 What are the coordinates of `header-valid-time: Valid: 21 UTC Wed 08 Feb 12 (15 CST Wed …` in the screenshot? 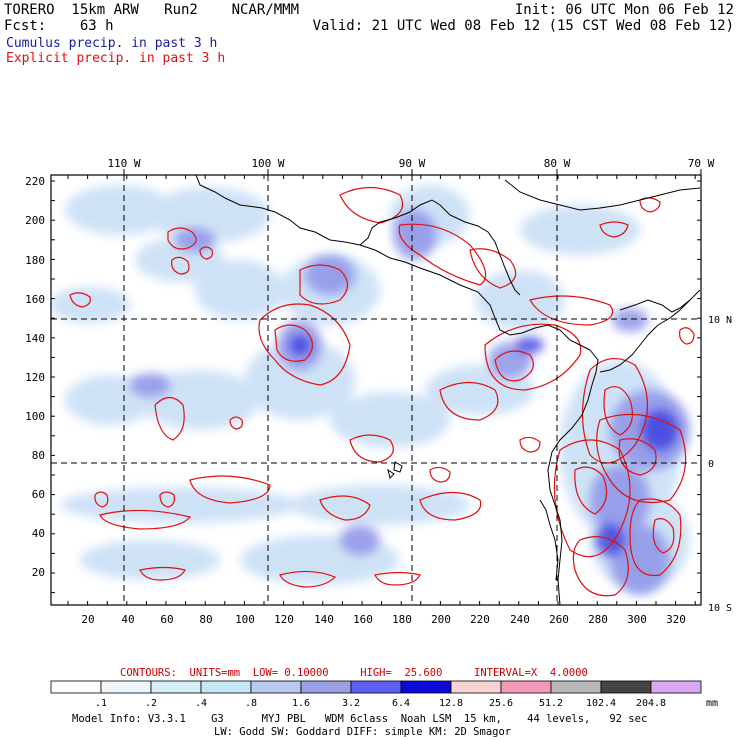 It's located at (523, 26).